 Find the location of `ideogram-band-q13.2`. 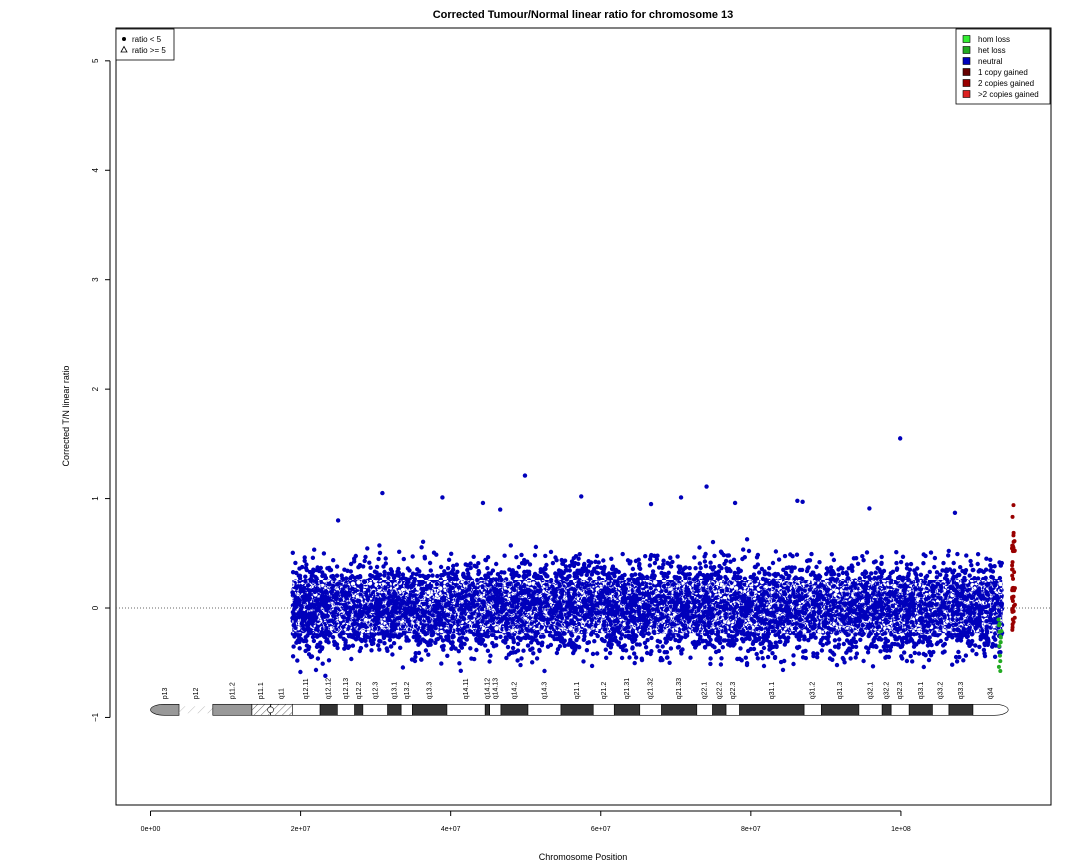

ideogram-band-q13.2 is located at coordinates (406, 709).